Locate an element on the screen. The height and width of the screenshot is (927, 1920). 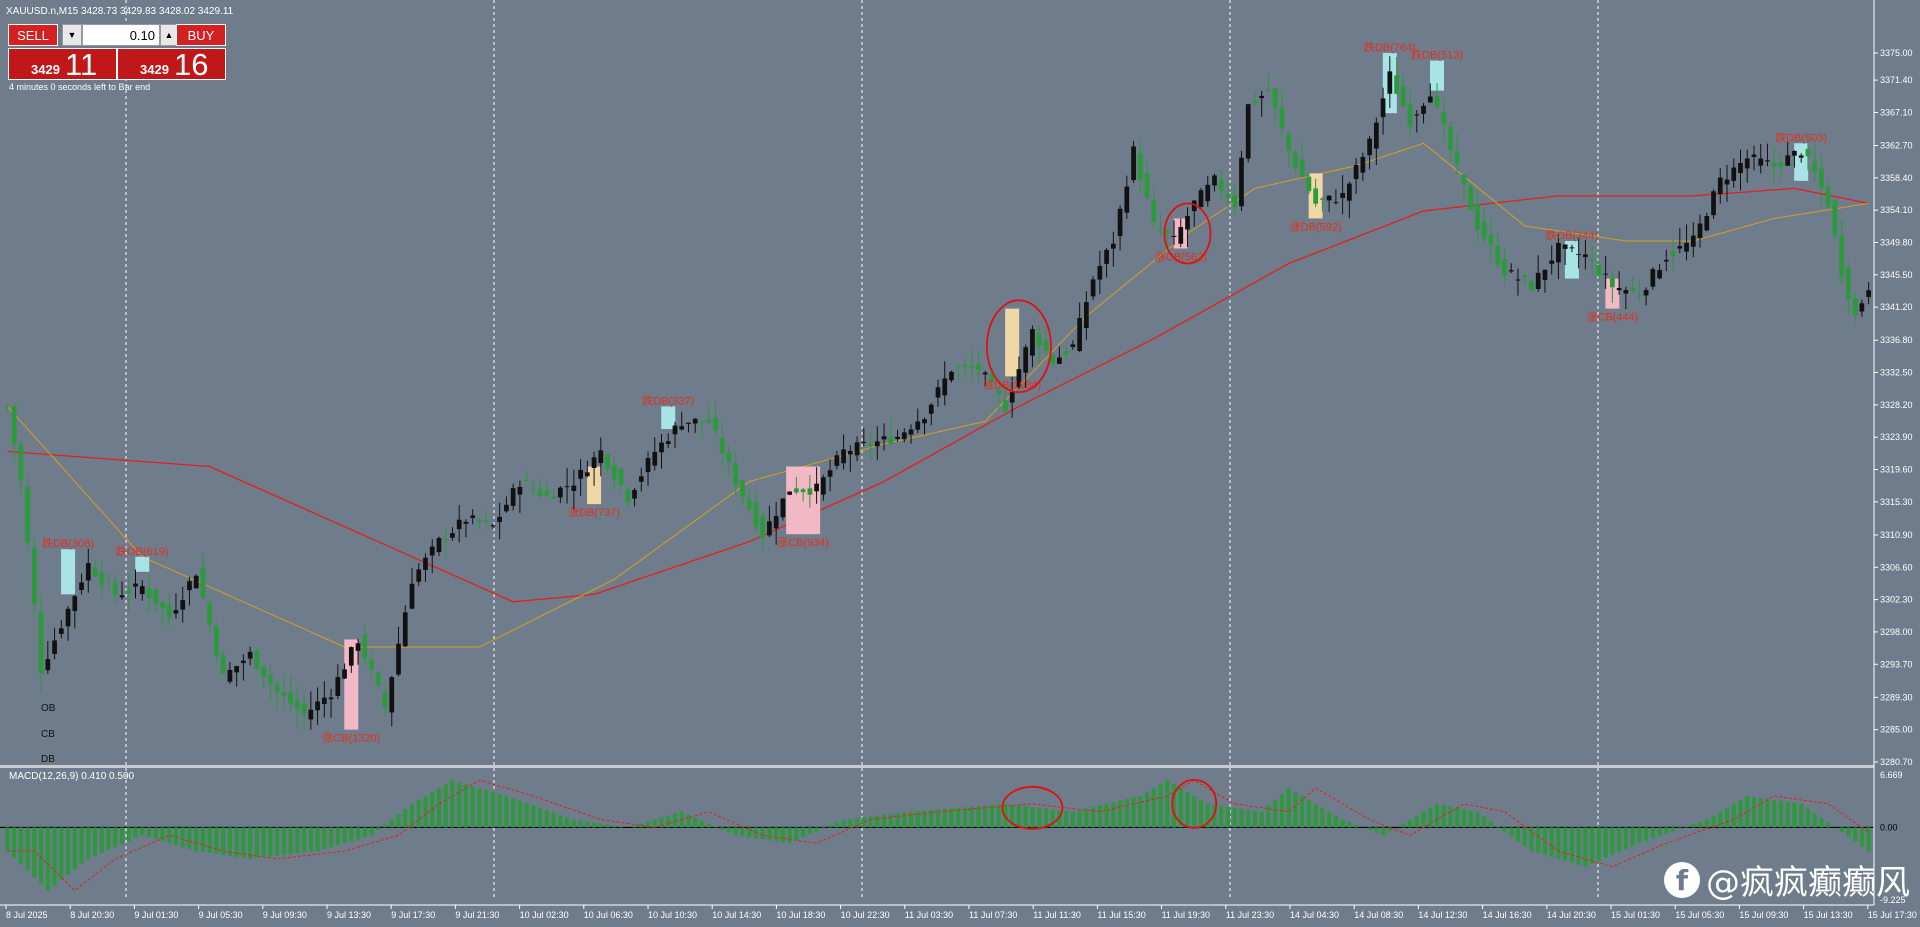
price-axis-bg is located at coordinates (1897, 463).